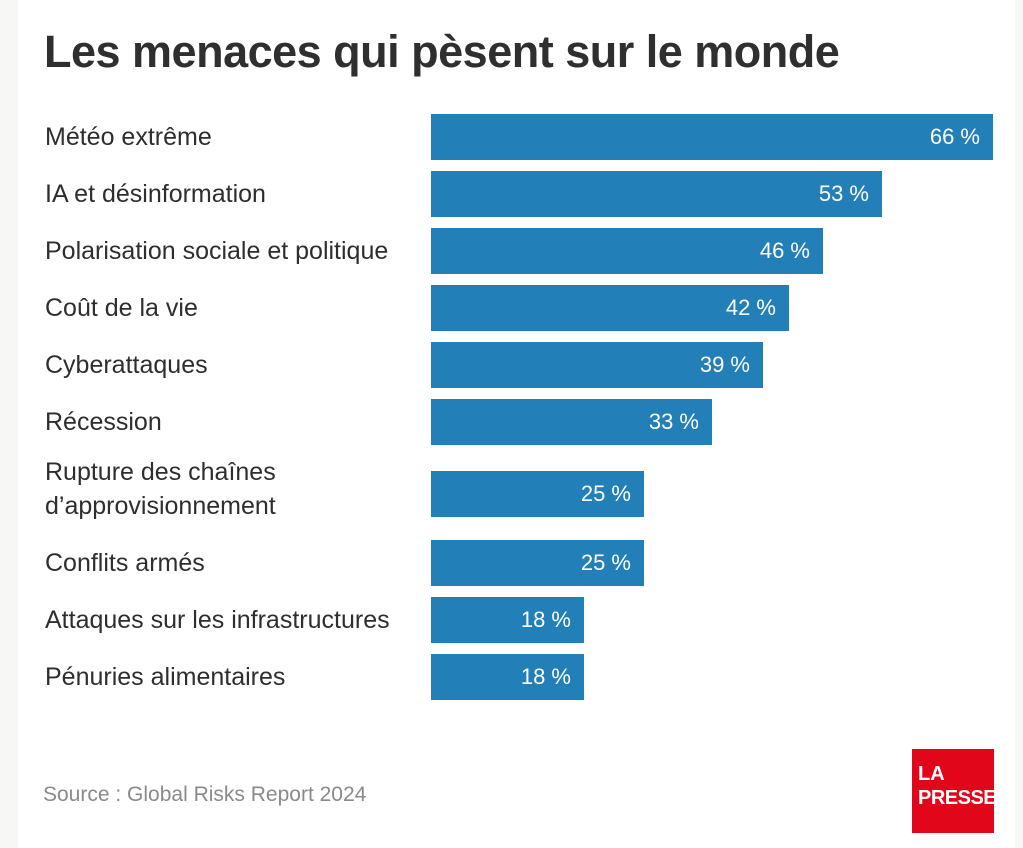 The height and width of the screenshot is (848, 1023). I want to click on value-label: 33 %, so click(673, 421).